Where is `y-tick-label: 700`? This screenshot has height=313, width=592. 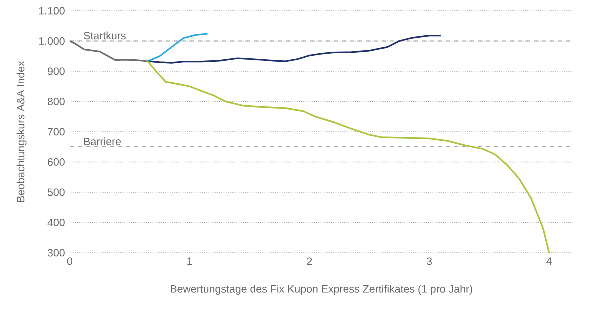
y-tick-label: 700 is located at coordinates (56, 132).